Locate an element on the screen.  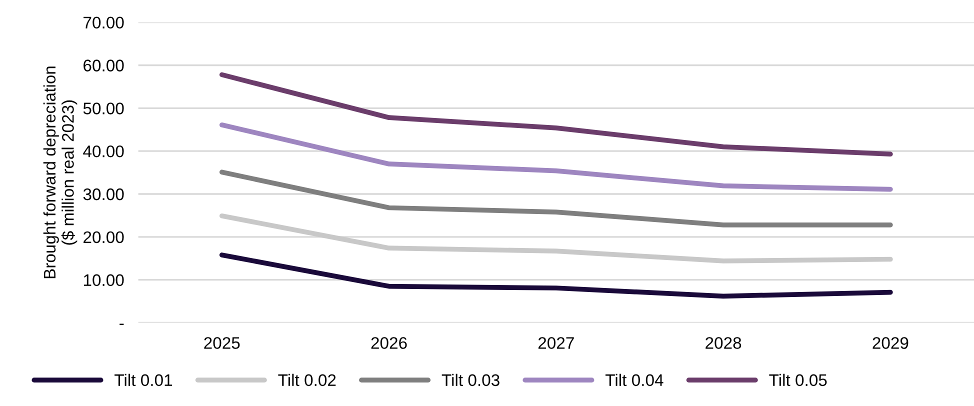
legend-label: Tilt 0.02 is located at coordinates (307, 380).